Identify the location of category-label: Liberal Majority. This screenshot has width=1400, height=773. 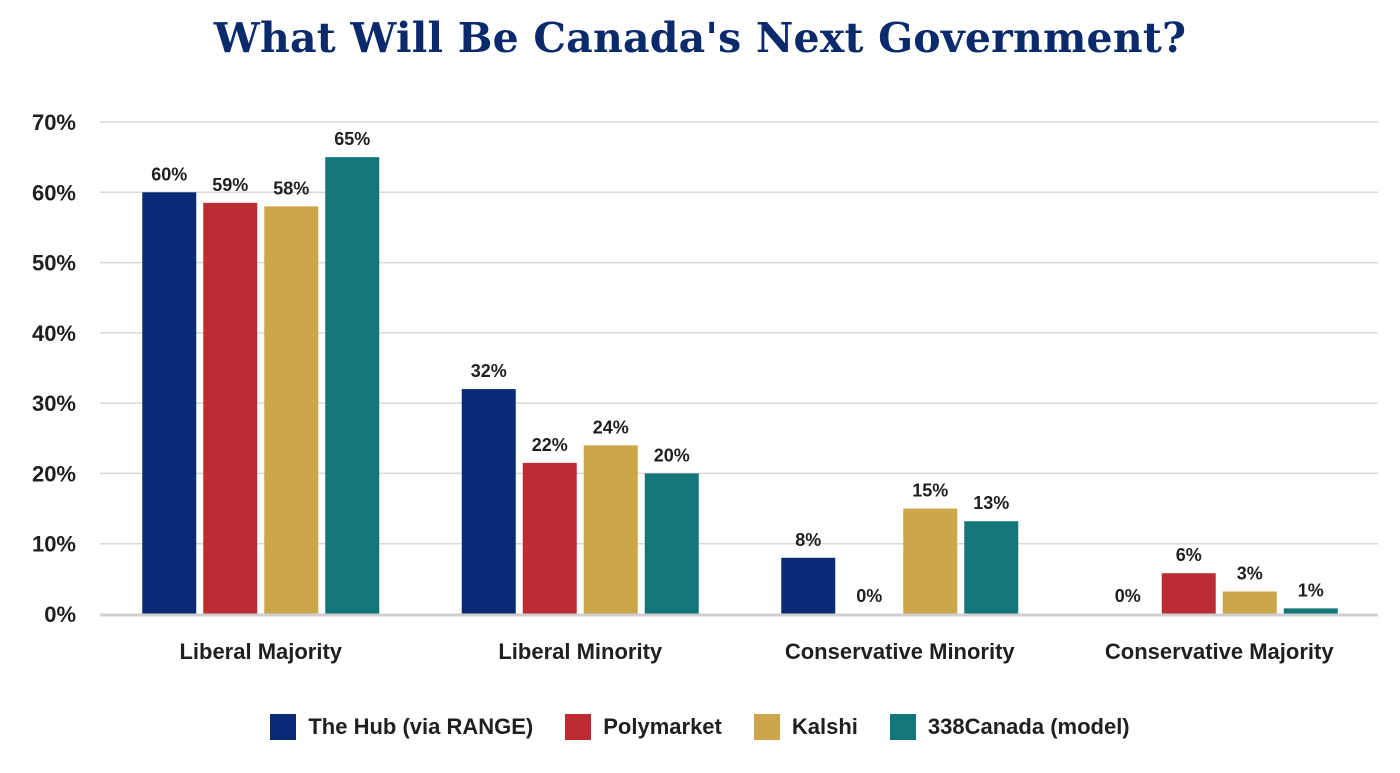
(260, 651).